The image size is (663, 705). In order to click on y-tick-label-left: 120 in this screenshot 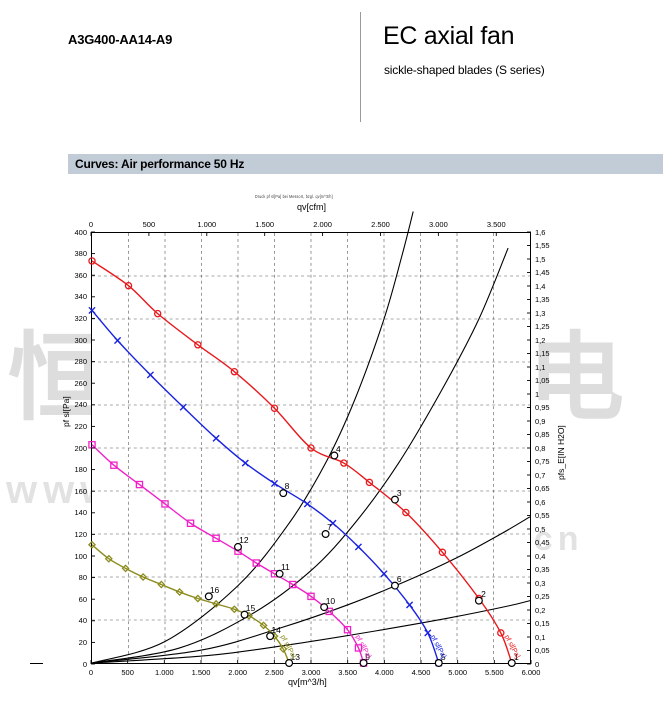, I will do `click(80, 534)`.